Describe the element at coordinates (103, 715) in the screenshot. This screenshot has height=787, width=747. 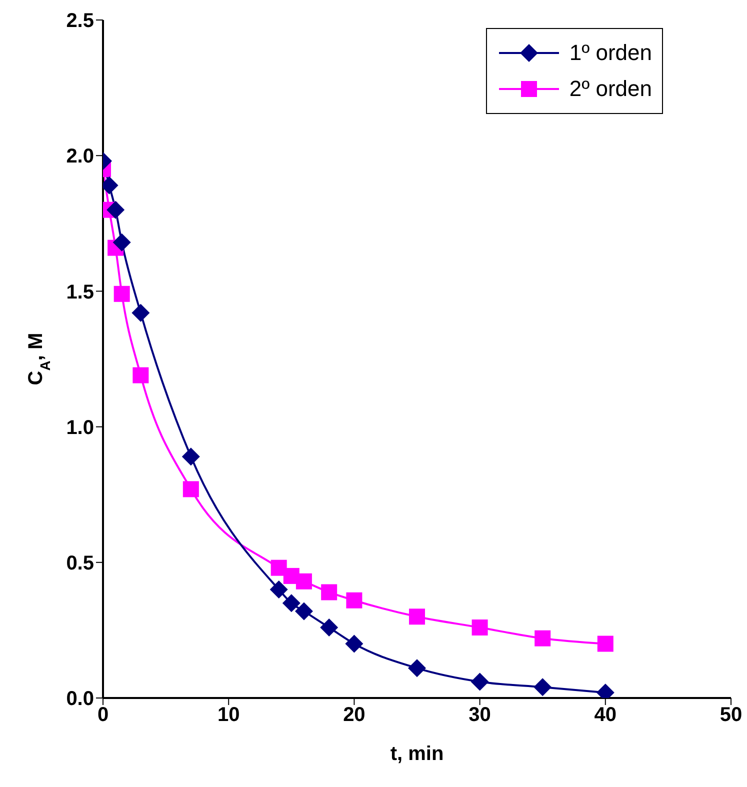
I see `x-tick-label: 0` at that location.